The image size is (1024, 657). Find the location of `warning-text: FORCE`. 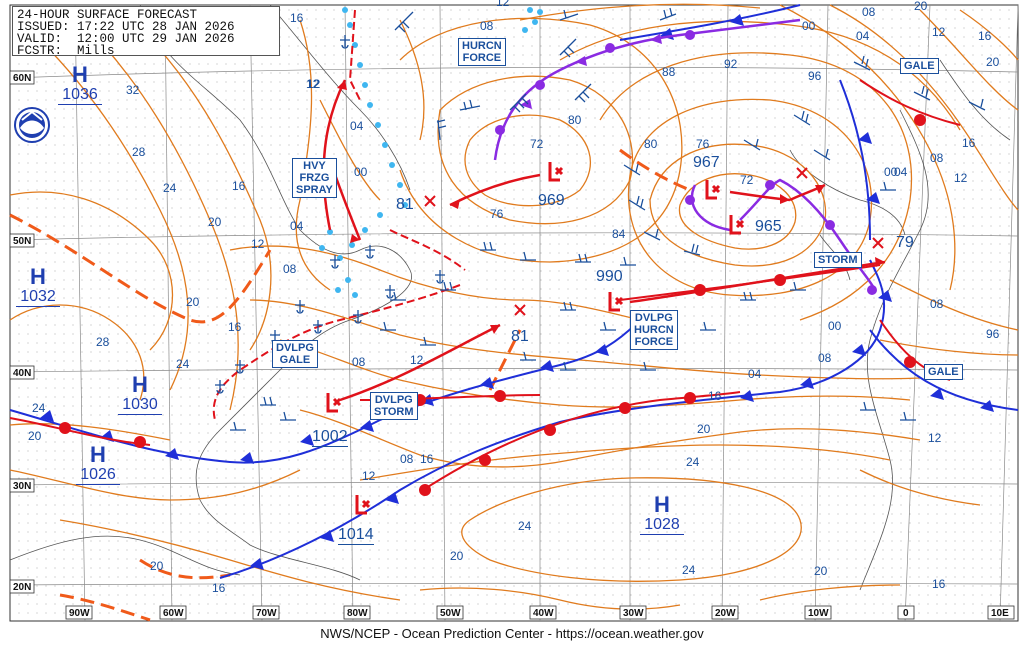

warning-text: FORCE is located at coordinates (654, 342).